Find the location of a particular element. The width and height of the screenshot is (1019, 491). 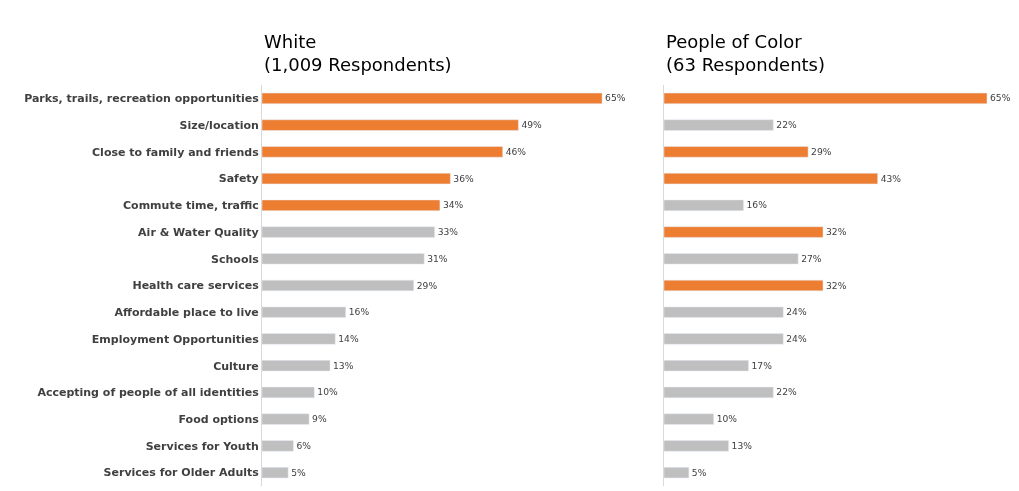

data-label: 43% is located at coordinates (891, 178).